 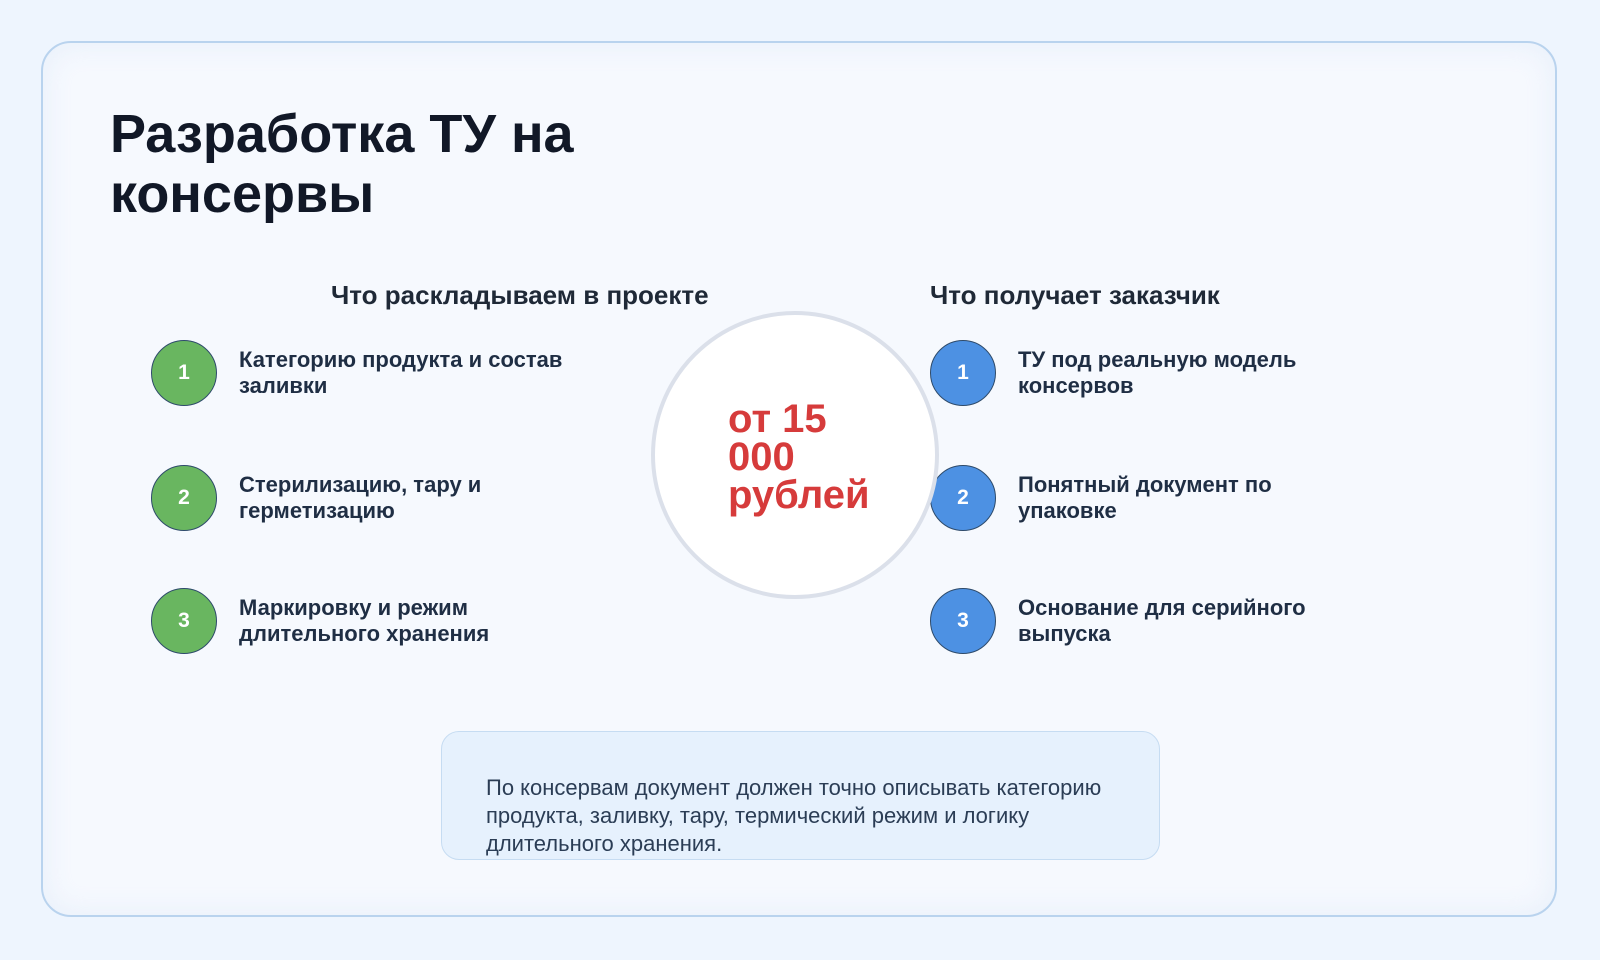 I want to click on list-item: 2 Стерилизацию, тару и герметизацию, so click(x=345, y=498).